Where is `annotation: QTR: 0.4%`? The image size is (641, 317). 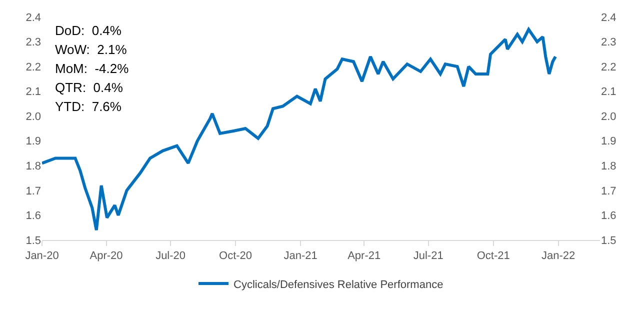 annotation: QTR: 0.4% is located at coordinates (89, 87).